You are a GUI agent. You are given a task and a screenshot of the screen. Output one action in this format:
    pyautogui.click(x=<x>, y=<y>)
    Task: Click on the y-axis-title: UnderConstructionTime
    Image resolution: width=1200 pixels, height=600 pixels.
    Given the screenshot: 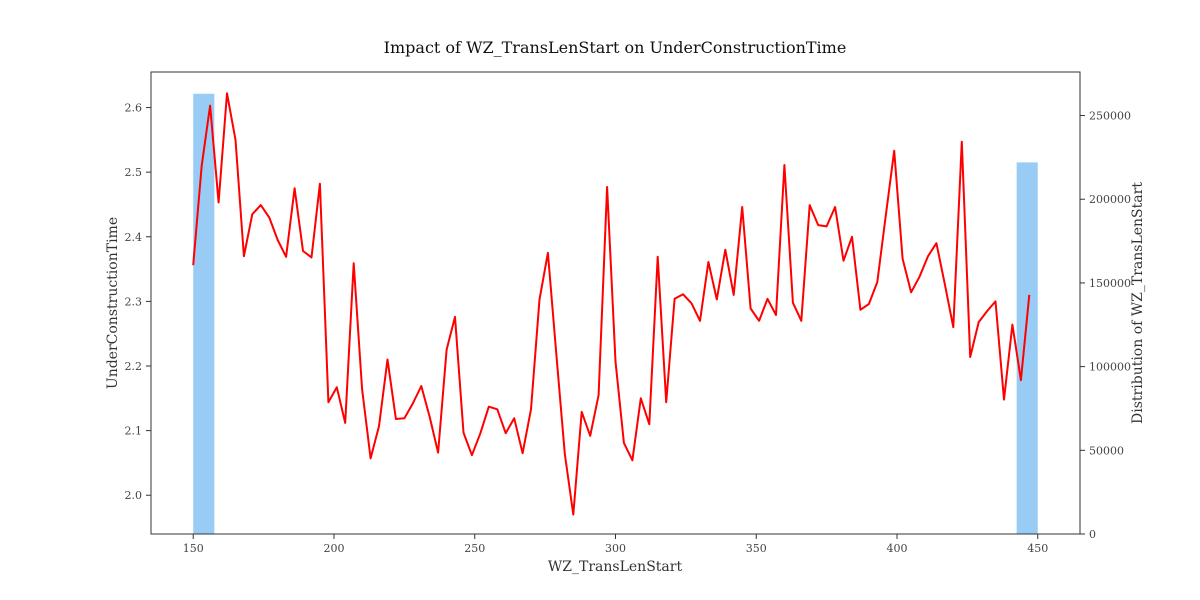 What is the action you would take?
    pyautogui.click(x=113, y=303)
    